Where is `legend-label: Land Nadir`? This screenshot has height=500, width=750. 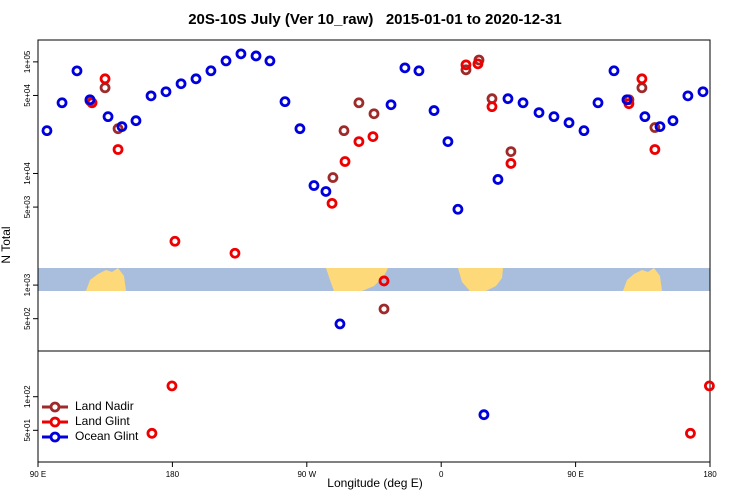 legend-label: Land Nadir is located at coordinates (104, 406).